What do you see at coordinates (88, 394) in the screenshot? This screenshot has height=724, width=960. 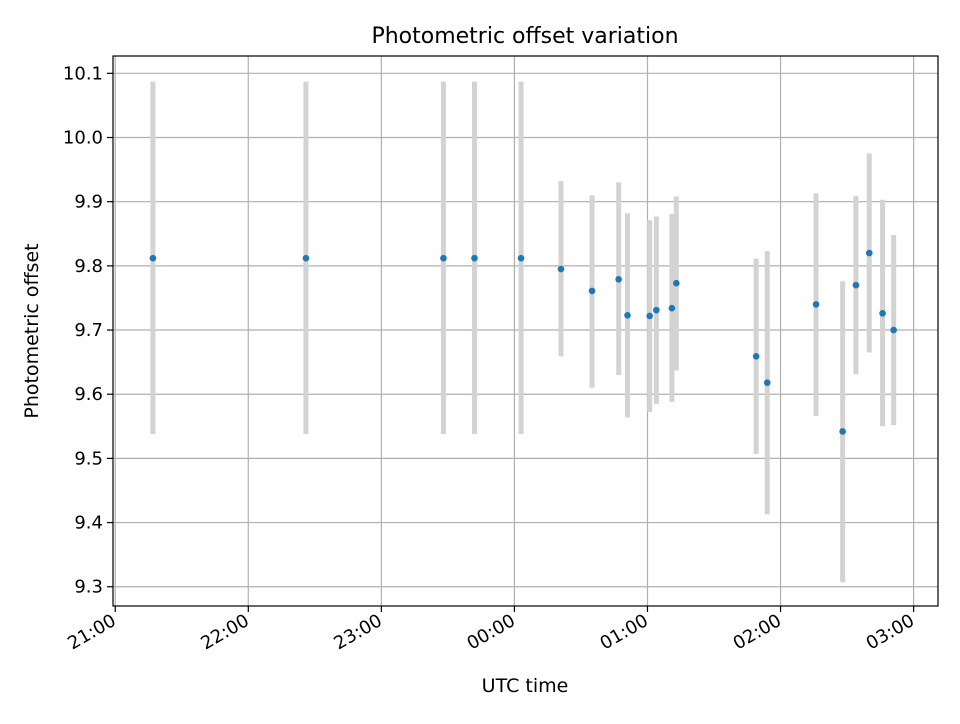 I see `y-tick-label: 9.6` at bounding box center [88, 394].